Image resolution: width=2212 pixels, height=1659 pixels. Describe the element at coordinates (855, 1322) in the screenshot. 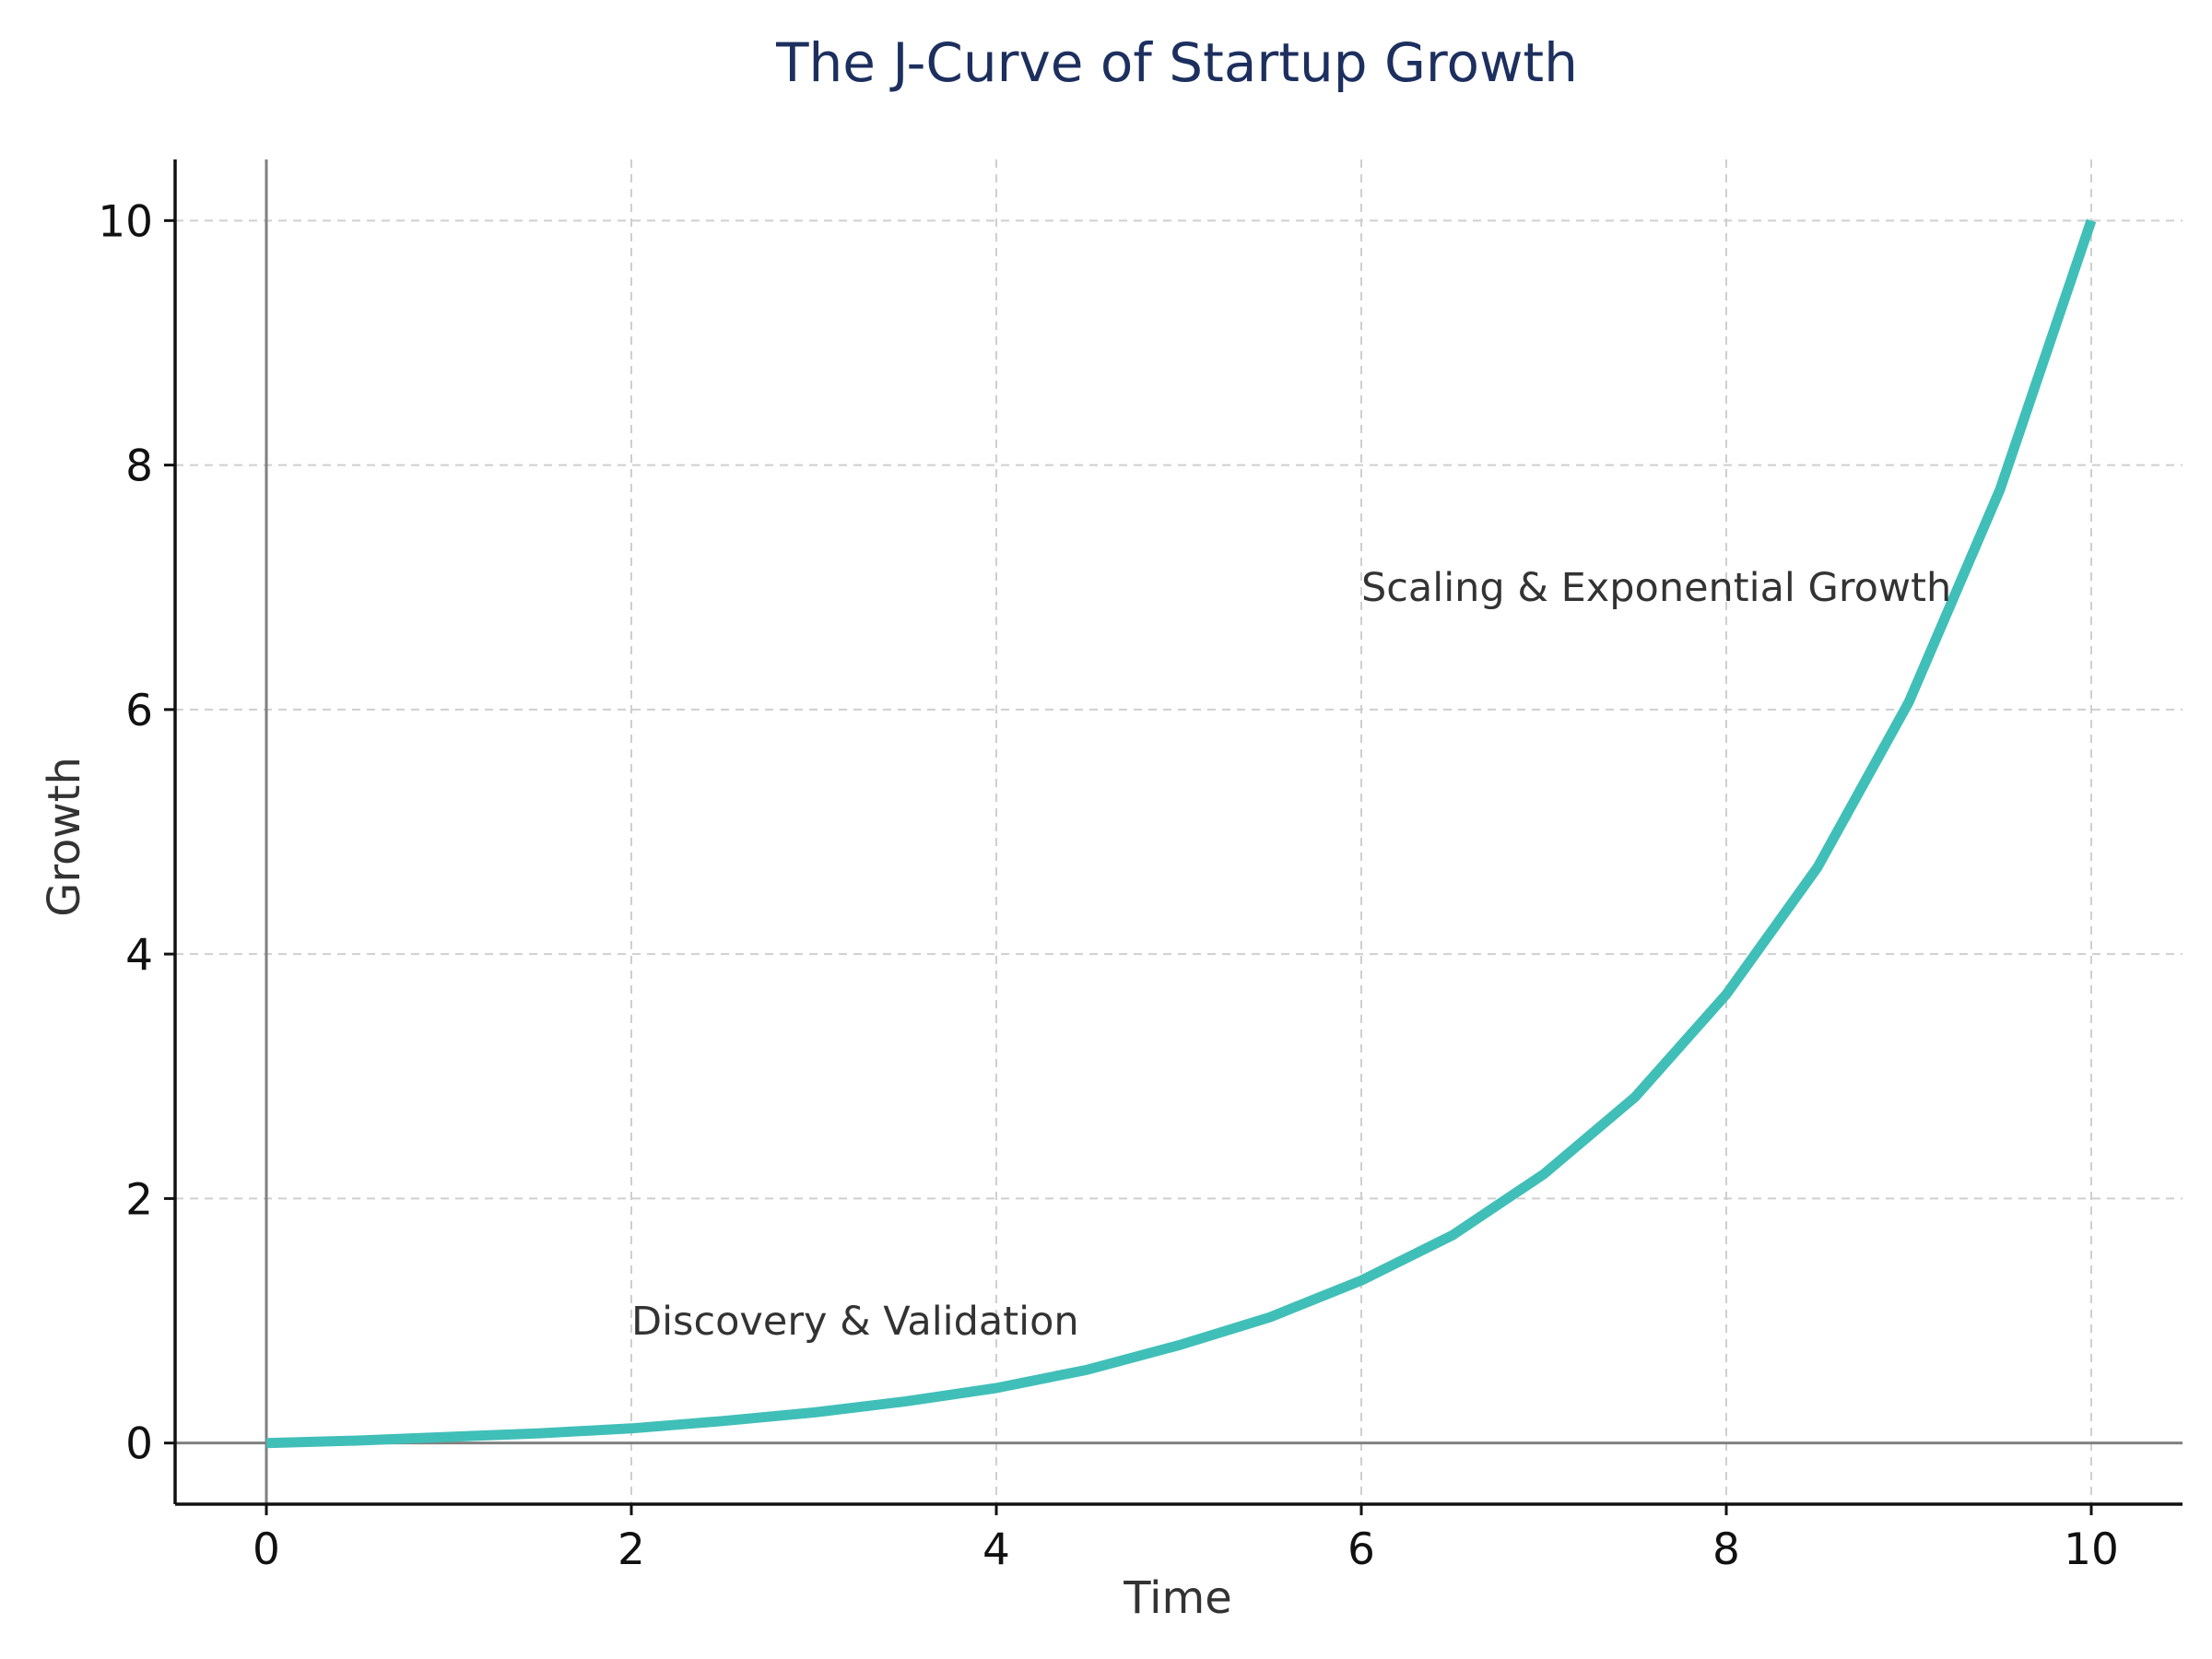

I see `annotation-0: Discovery & Validation` at that location.